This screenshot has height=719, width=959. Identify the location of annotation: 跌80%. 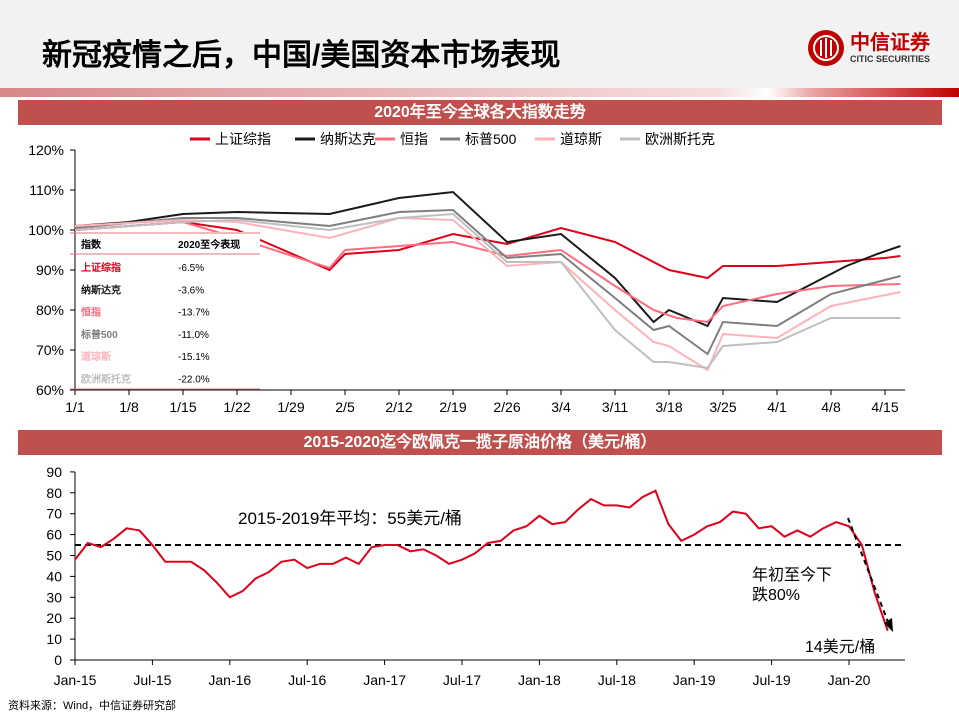
(776, 595).